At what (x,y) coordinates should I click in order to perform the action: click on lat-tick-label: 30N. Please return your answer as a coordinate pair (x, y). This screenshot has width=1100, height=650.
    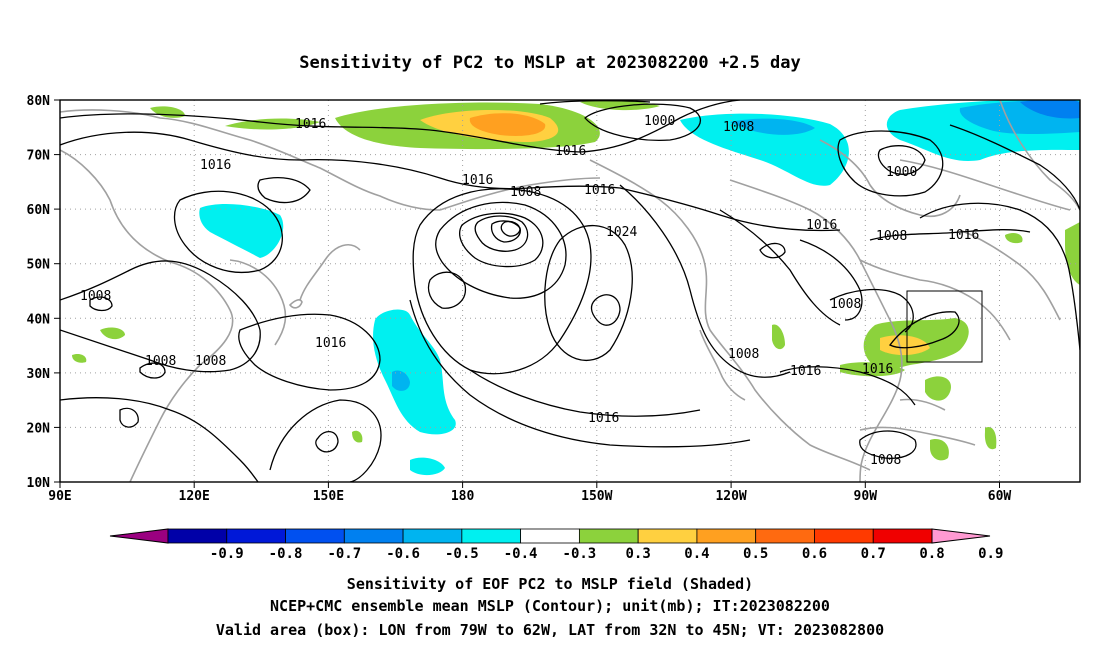
    Looking at the image, I should click on (39, 374).